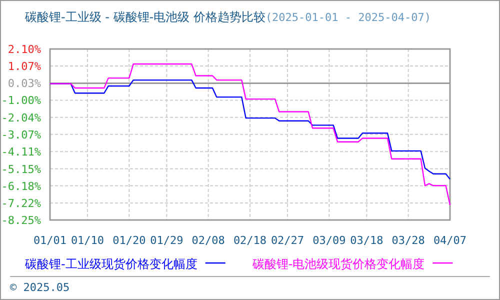 The width and height of the screenshot is (500, 300). I want to click on legend-label: 碳酸锂-工业级现货价格变化幅度, so click(111, 264).